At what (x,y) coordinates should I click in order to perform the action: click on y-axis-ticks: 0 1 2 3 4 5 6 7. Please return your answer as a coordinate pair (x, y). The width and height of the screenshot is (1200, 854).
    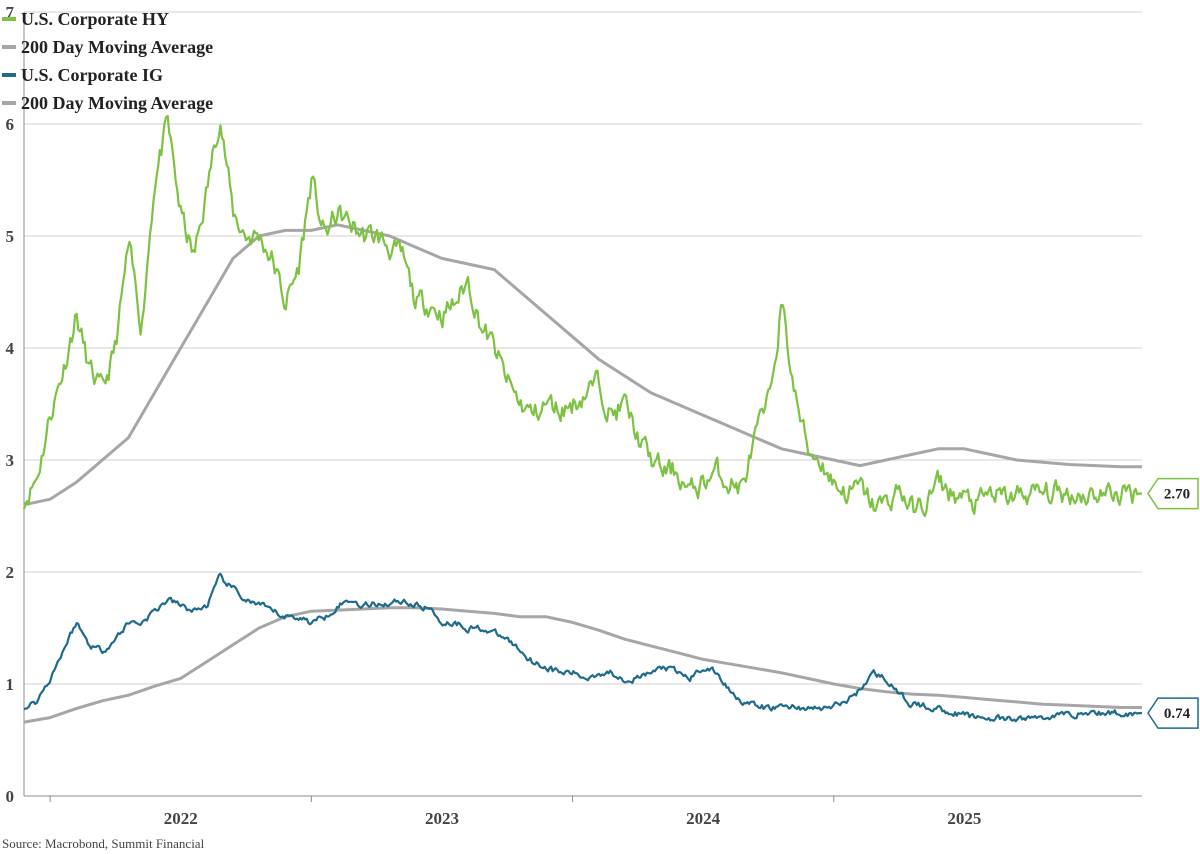
    Looking at the image, I should click on (10, 404).